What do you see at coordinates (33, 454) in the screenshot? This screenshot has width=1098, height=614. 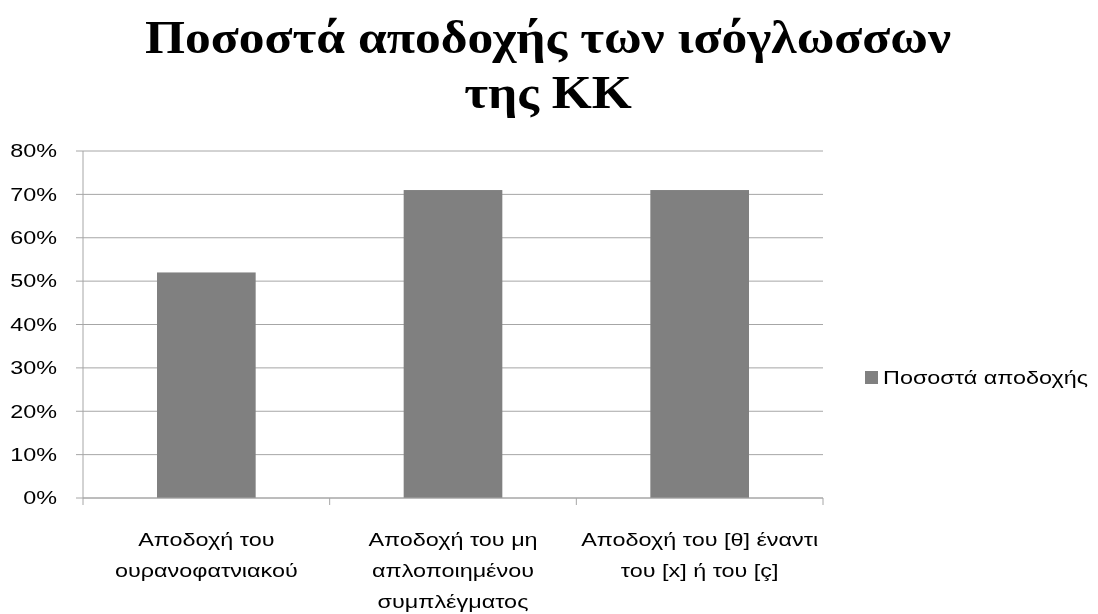 I see `y-tick-label: 10%` at bounding box center [33, 454].